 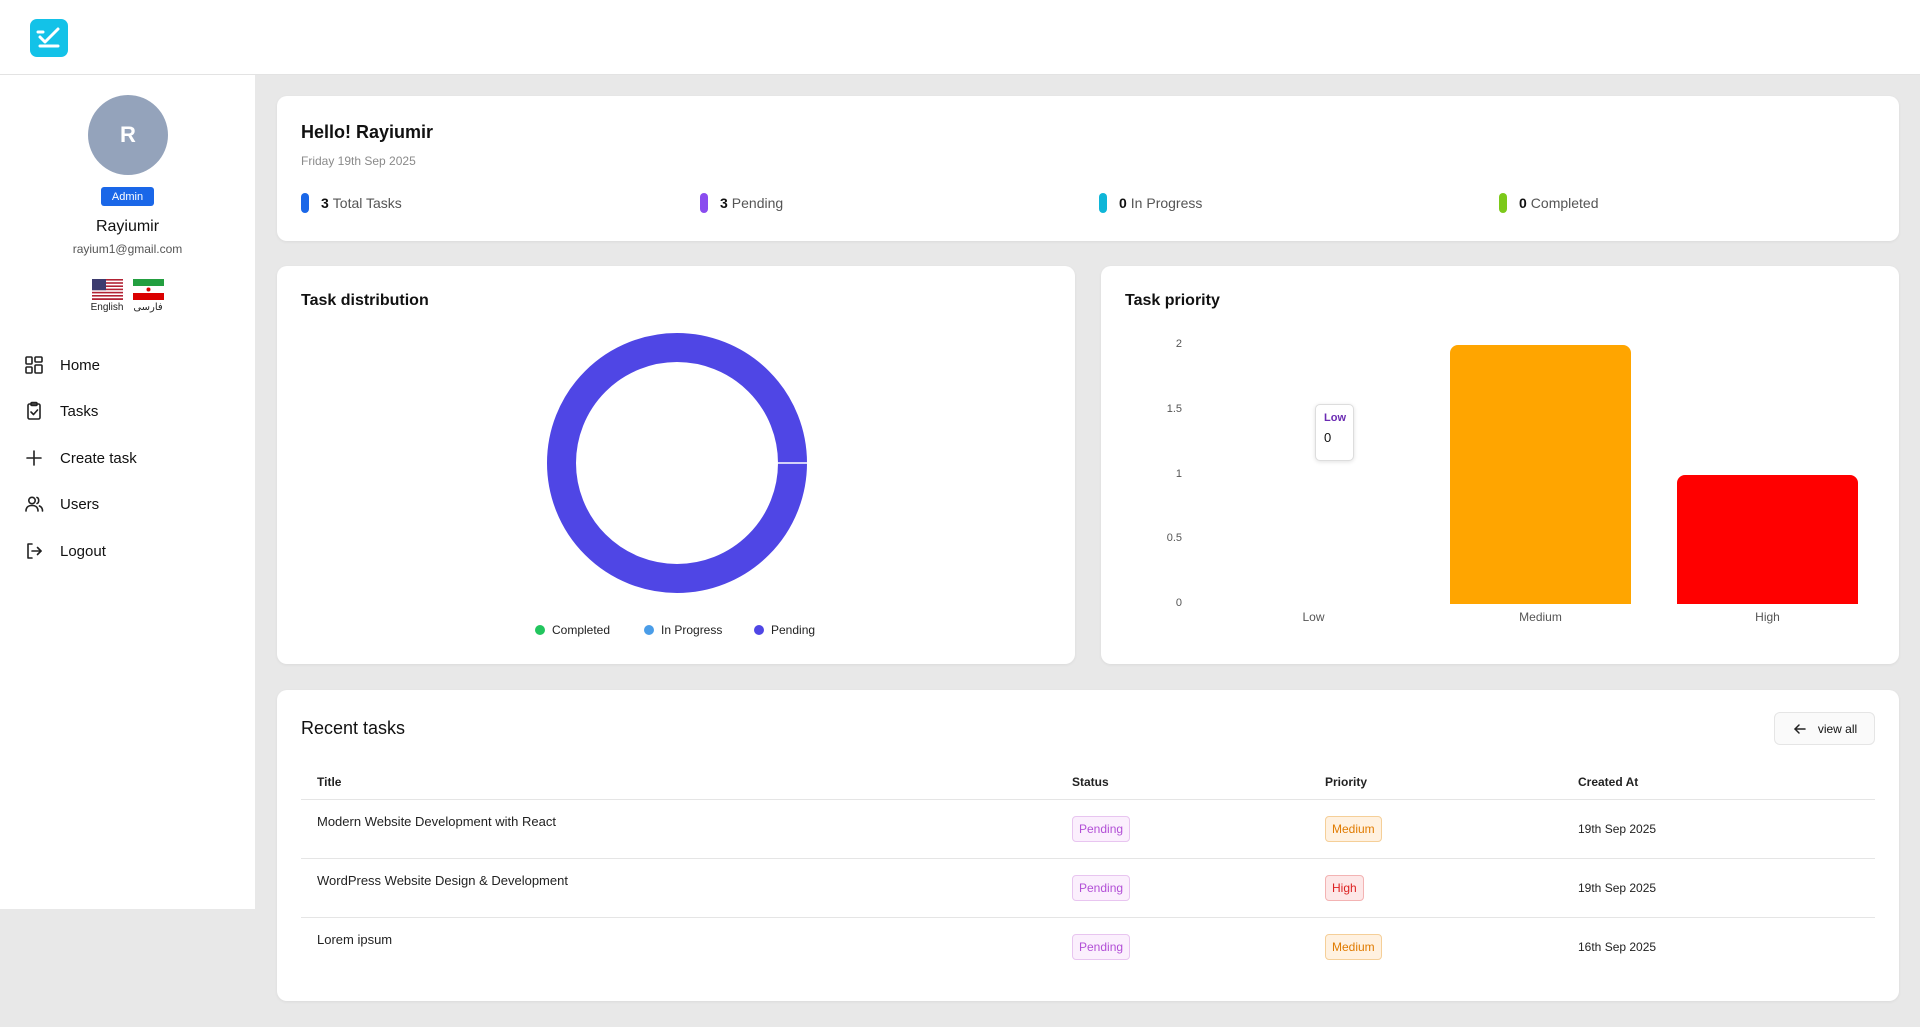 What do you see at coordinates (1334, 432) in the screenshot?
I see `chart-tooltip: Low 0` at bounding box center [1334, 432].